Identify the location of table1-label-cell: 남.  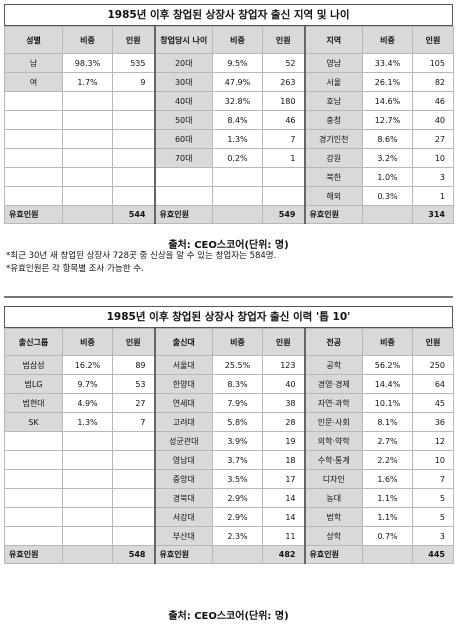
(33, 63).